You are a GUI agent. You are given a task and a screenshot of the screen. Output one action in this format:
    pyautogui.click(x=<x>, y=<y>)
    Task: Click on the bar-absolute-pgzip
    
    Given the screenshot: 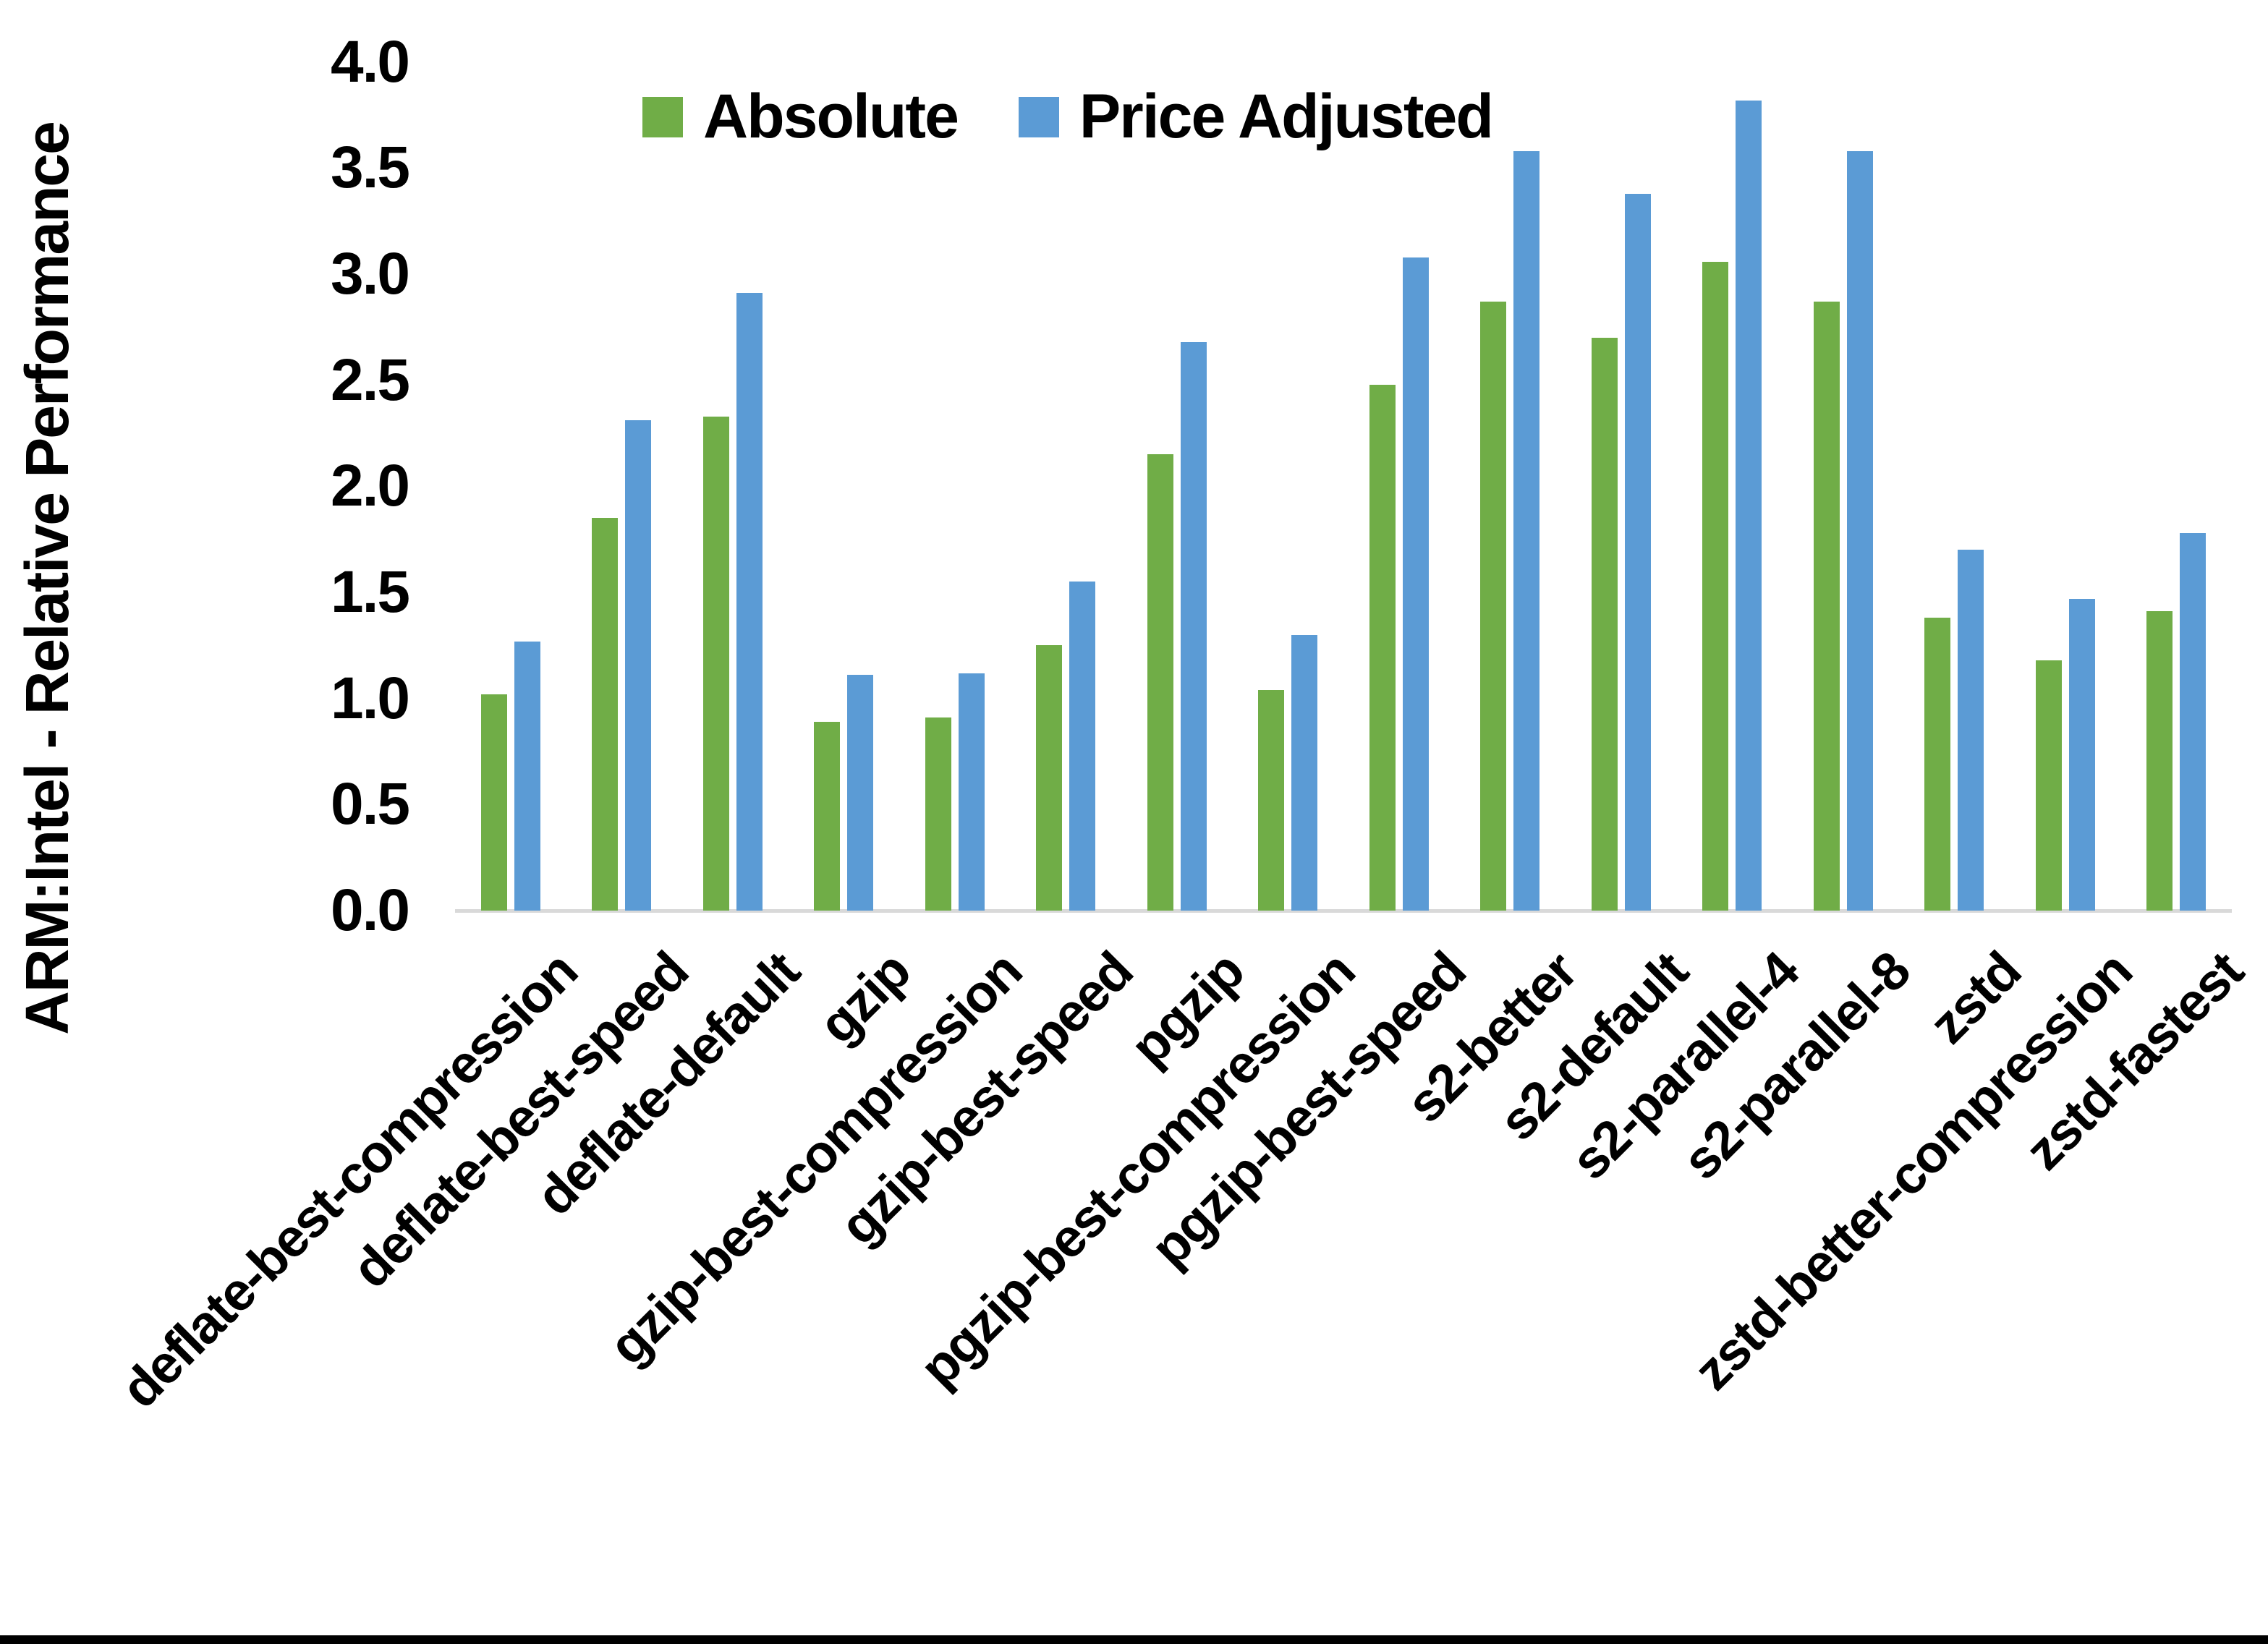 What is the action you would take?
    pyautogui.click(x=1160, y=682)
    